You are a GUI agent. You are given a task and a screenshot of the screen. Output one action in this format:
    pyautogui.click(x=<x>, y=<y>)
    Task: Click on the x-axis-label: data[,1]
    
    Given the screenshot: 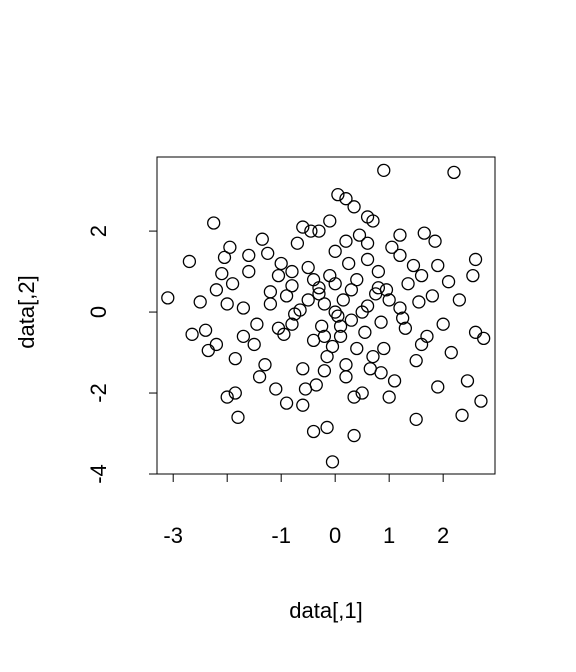 What is the action you would take?
    pyautogui.click(x=325, y=610)
    